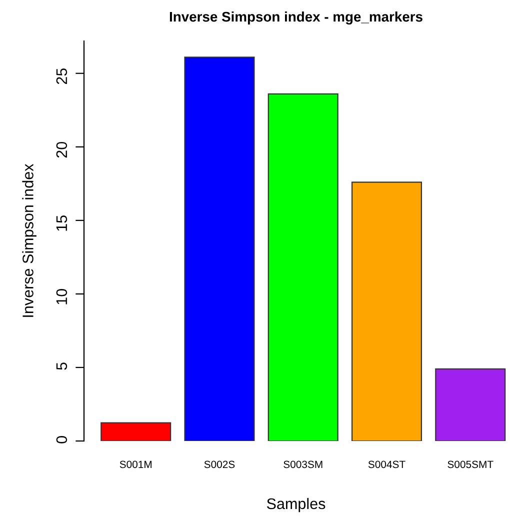 The image size is (510, 521). What do you see at coordinates (29, 240) in the screenshot?
I see `y-axis-title: Inverse Simpson index` at bounding box center [29, 240].